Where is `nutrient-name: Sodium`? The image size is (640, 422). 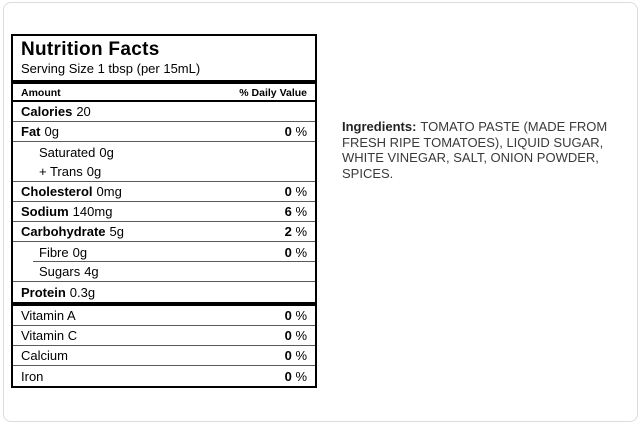
nutrient-name: Sodium is located at coordinates (45, 211).